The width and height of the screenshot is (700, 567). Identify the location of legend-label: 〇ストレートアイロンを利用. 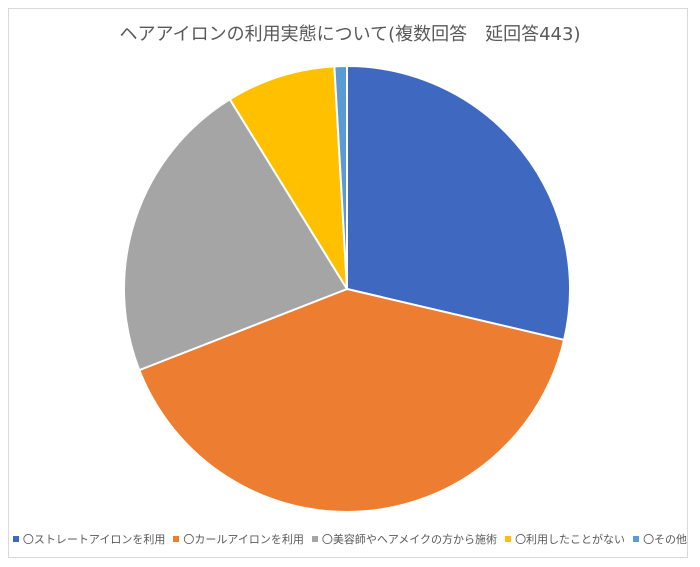
(94, 539).